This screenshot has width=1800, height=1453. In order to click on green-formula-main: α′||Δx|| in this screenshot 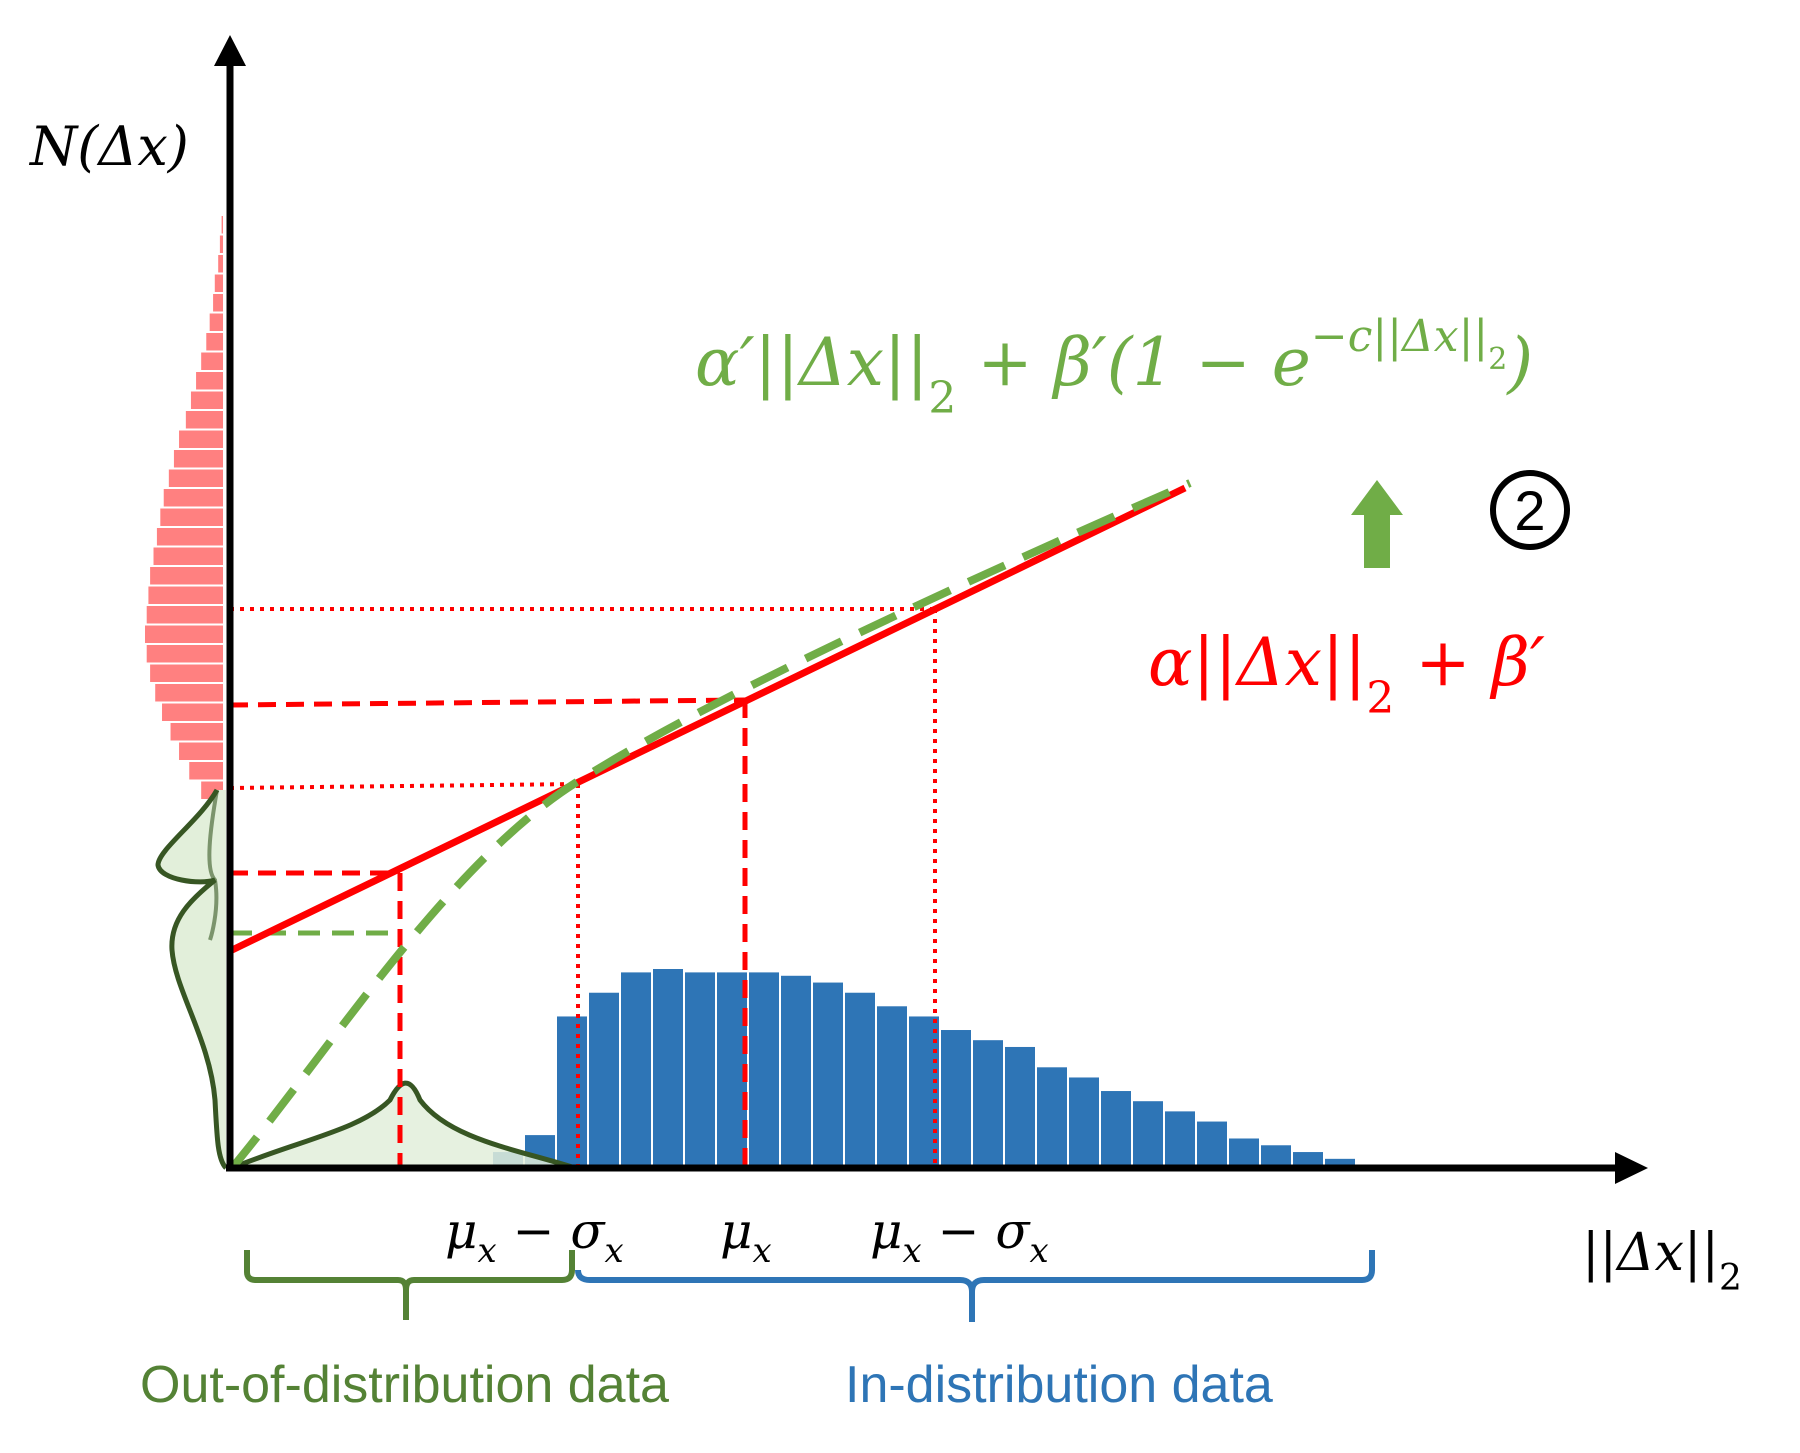, I will do `click(811, 362)`.